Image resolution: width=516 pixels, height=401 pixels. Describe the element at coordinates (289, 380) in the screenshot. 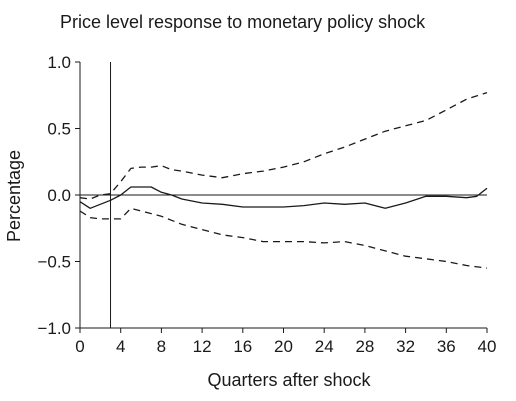

I see `x-axis-title: Quarters after shock` at that location.